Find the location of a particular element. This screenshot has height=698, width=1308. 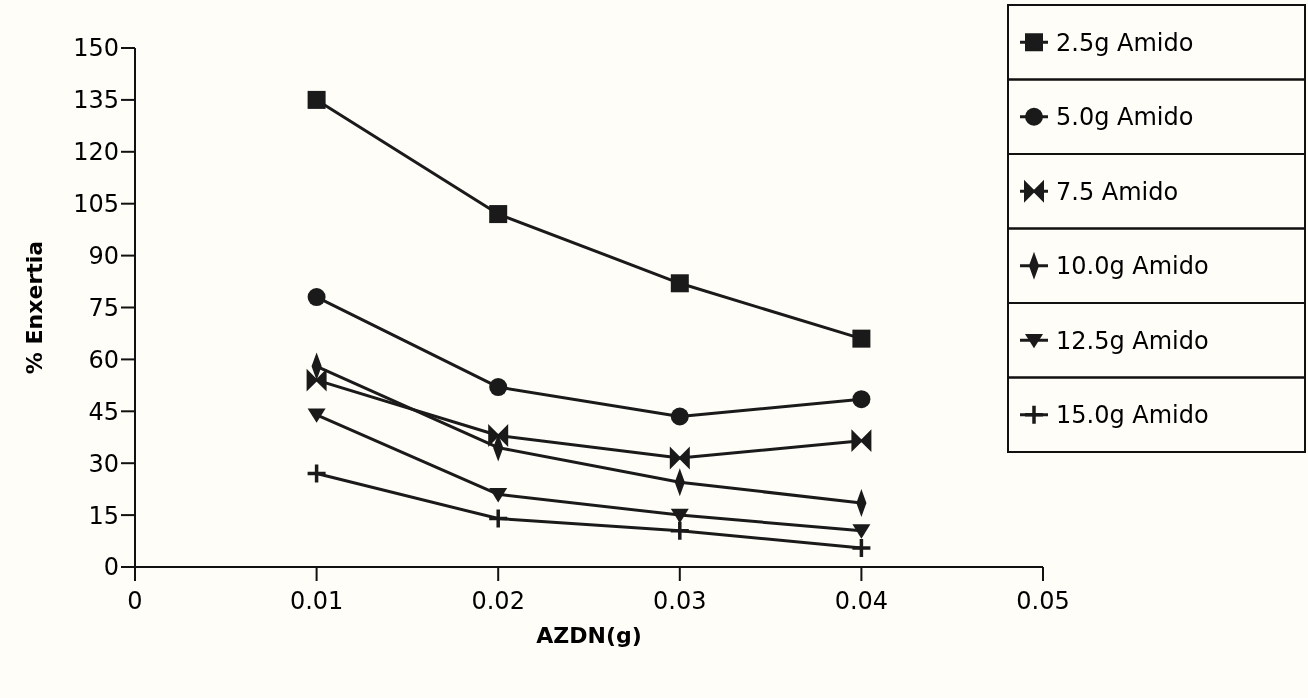

y-tick-label: 120 is located at coordinates (96, 152).